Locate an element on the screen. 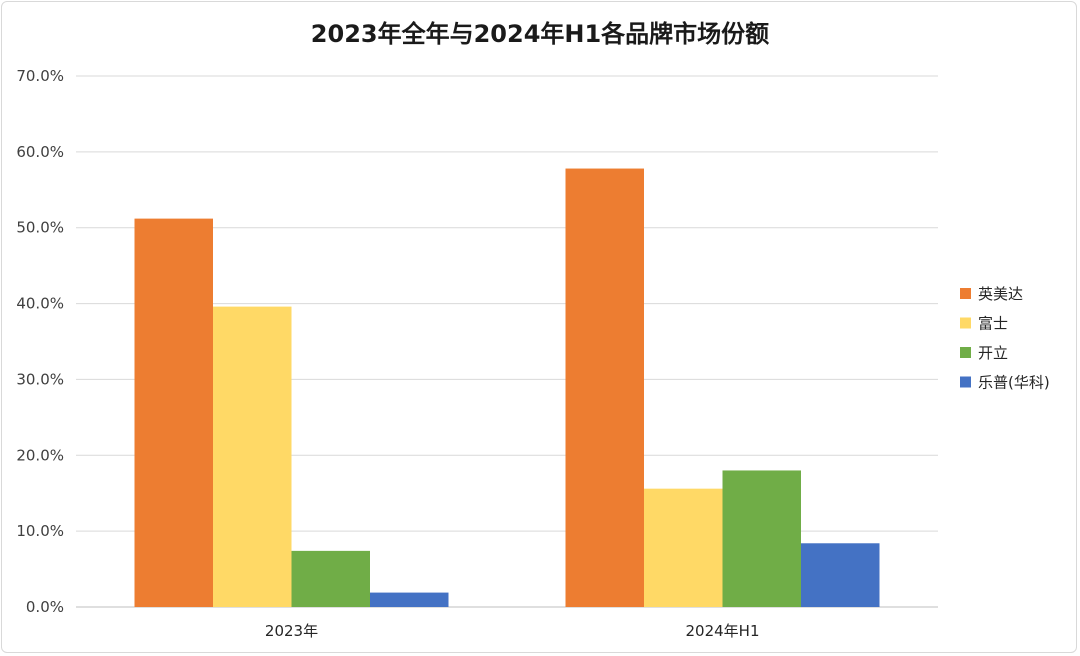 Image resolution: width=1080 pixels, height=656 pixels. y-tick-label: 50.0% is located at coordinates (40, 228).